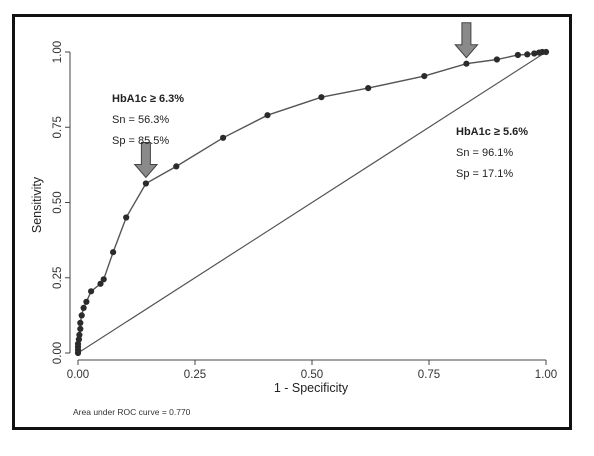 The height and width of the screenshot is (456, 594). What do you see at coordinates (148, 99) in the screenshot?
I see `annotation-title-1: HbA1c ≥ 6.3%` at bounding box center [148, 99].